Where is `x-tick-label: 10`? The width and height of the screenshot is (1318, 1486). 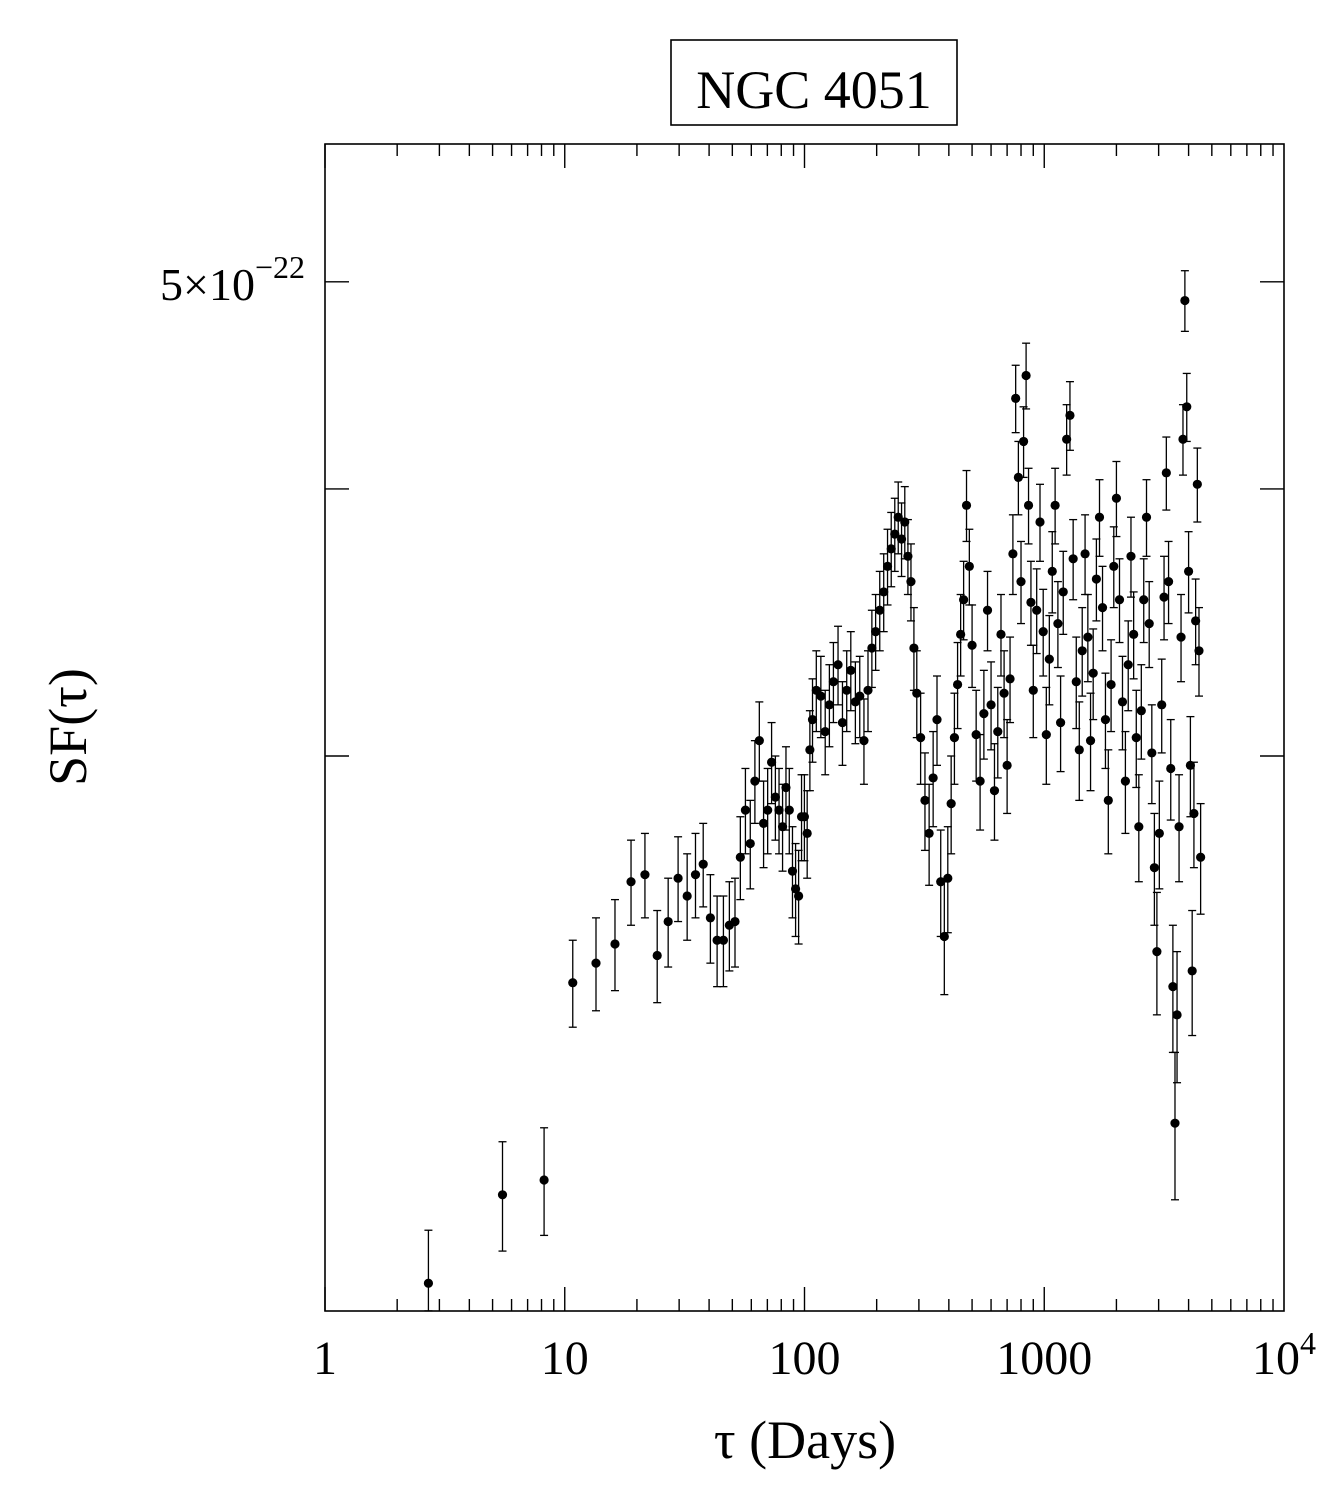 x-tick-label: 10 is located at coordinates (565, 1358).